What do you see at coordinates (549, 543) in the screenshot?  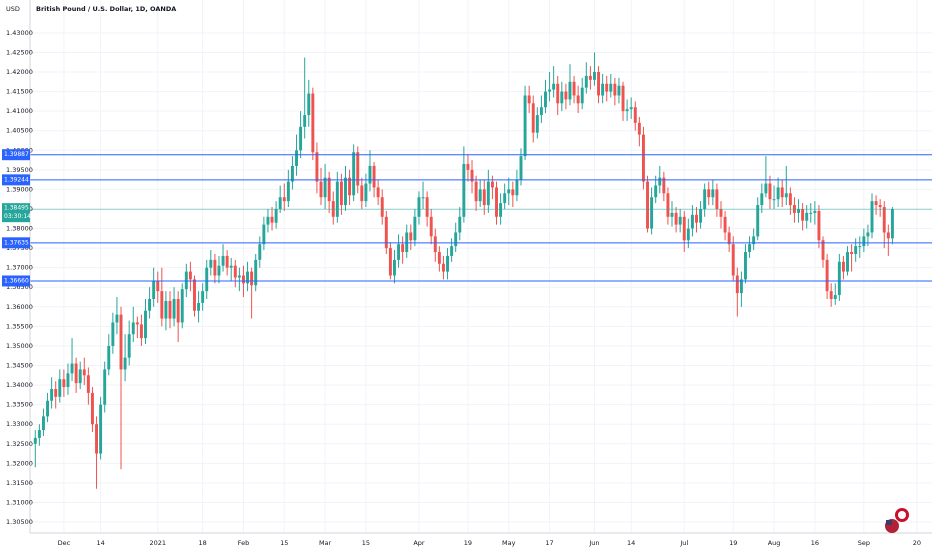 I see `x-tick-label: 17` at bounding box center [549, 543].